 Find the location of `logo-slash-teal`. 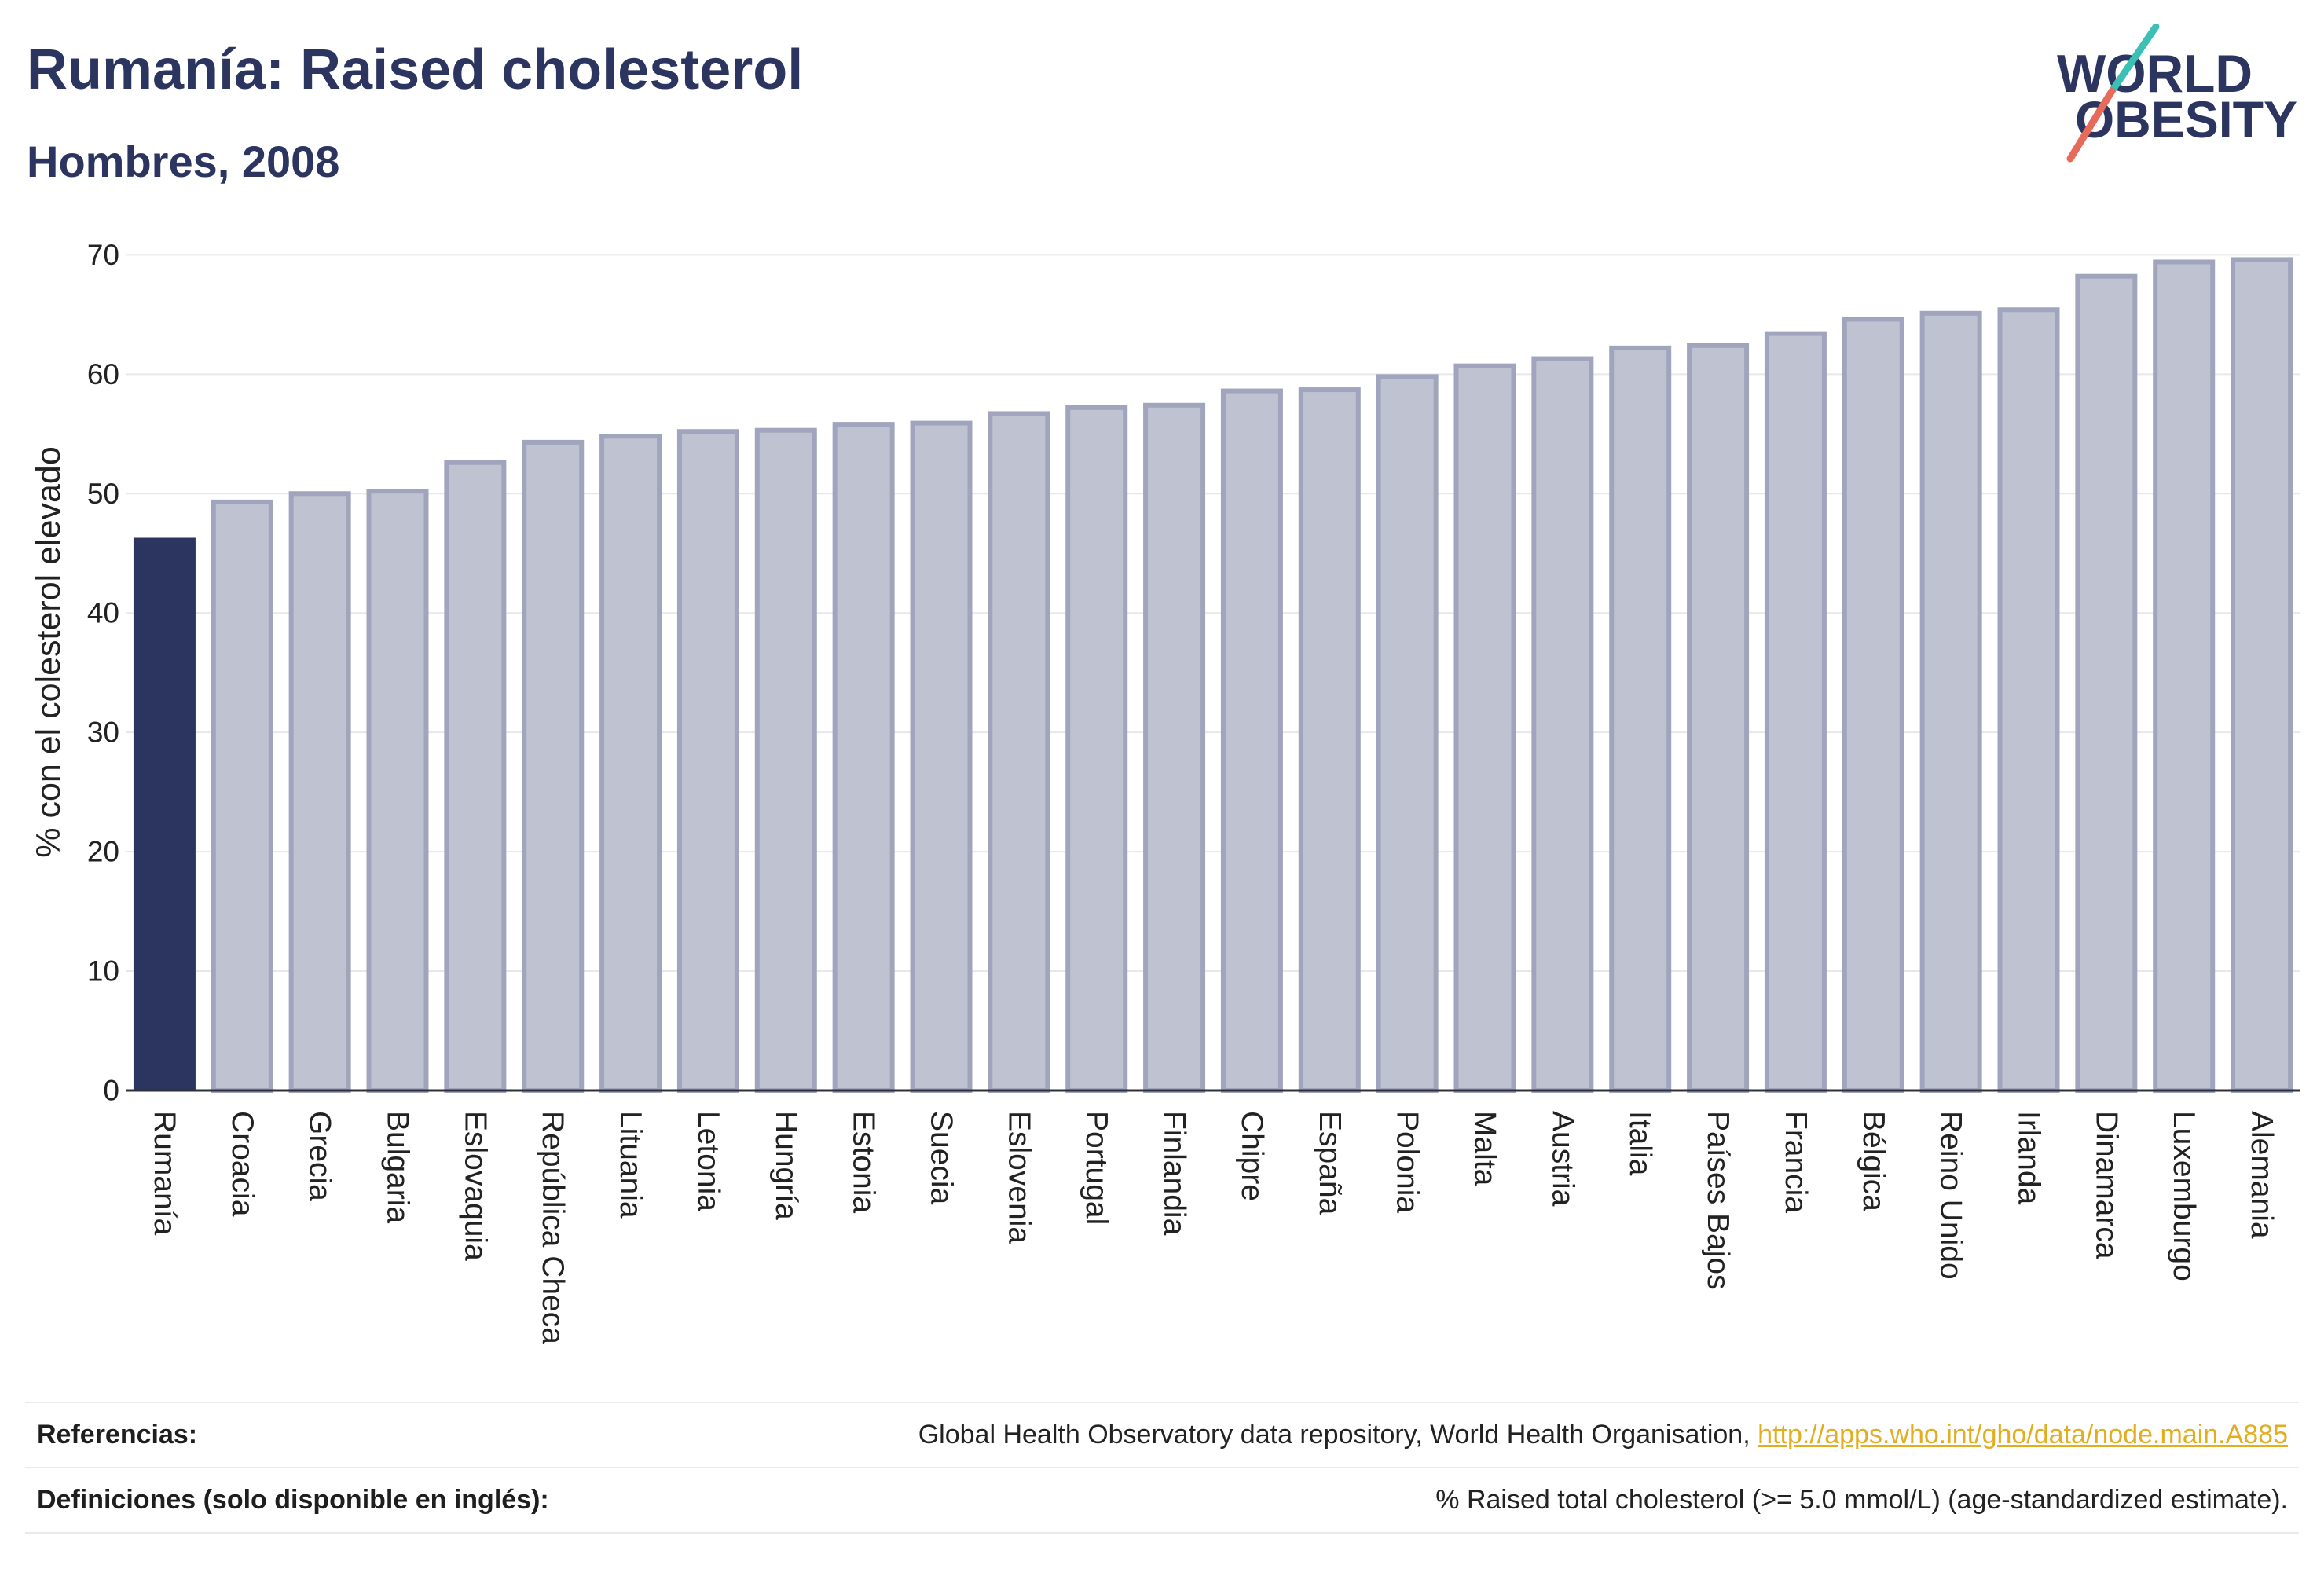

logo-slash-teal is located at coordinates (2134, 59).